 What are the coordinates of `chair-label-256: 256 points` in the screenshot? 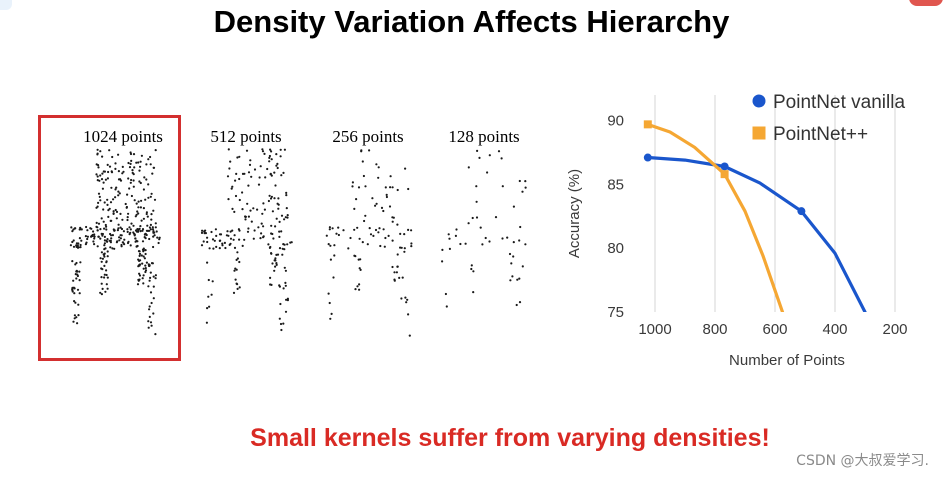 It's located at (368, 136).